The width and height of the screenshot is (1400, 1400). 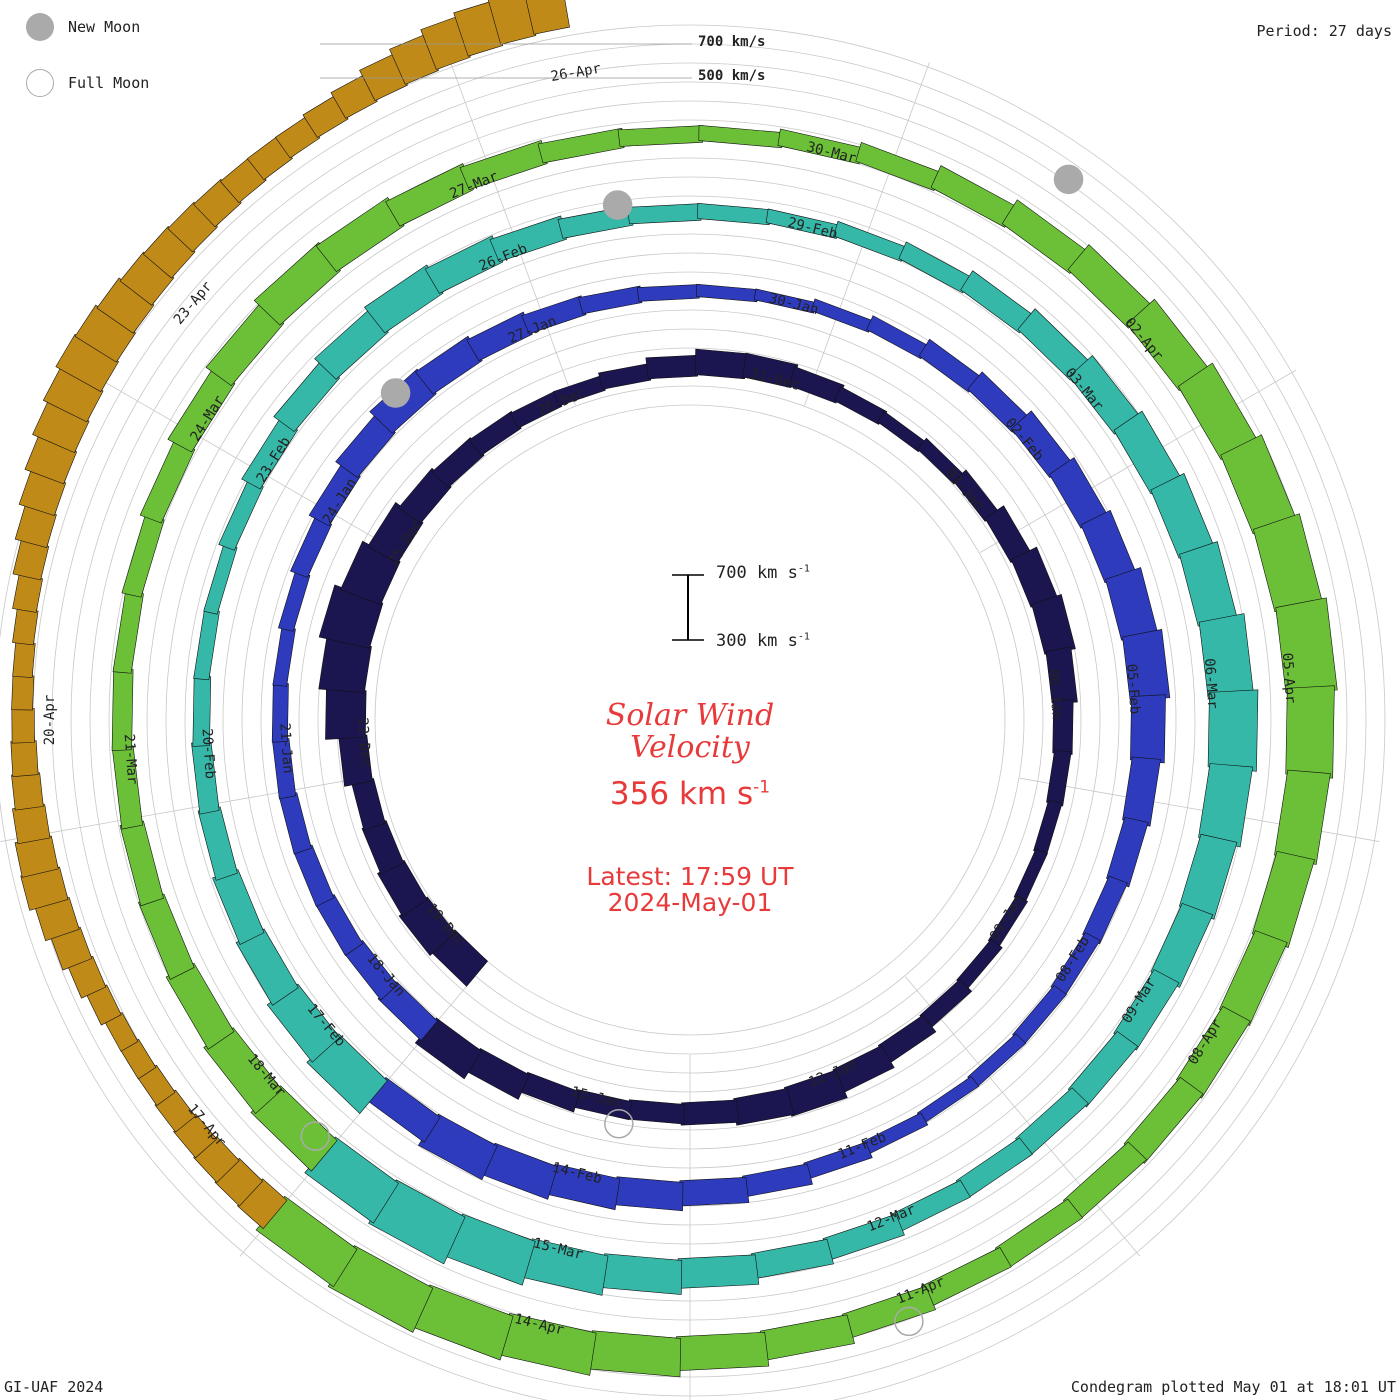 I want to click on scale-bar-top-label: 700 km s-1, so click(x=763, y=573).